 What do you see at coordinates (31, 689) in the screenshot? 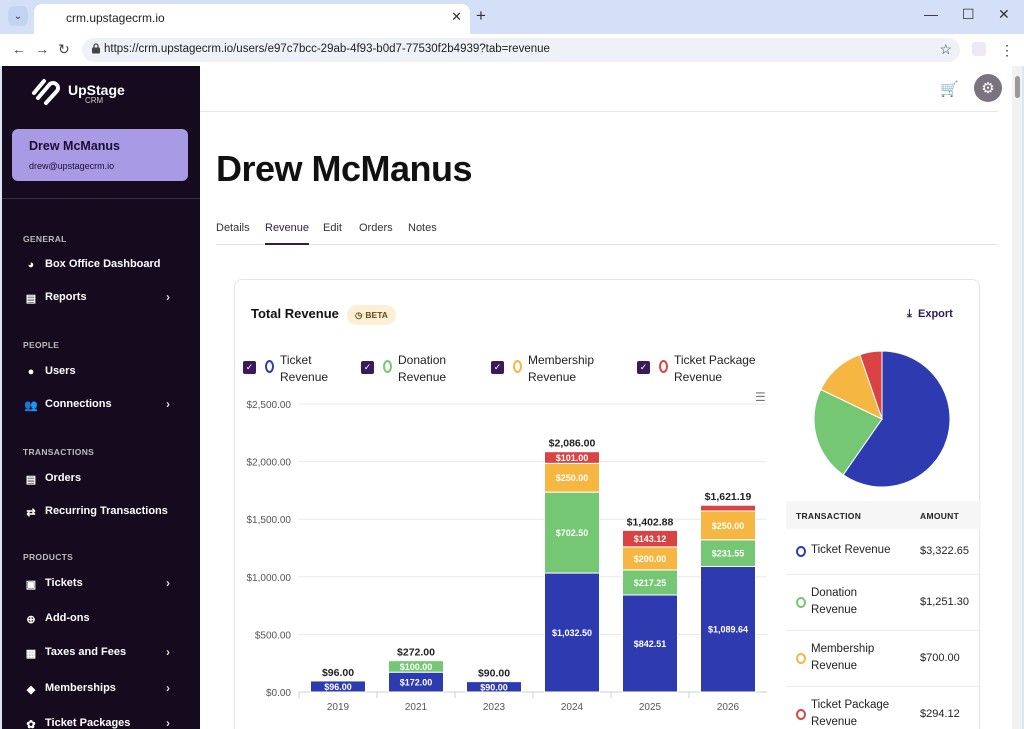
I see `tag-icon: ◆` at bounding box center [31, 689].